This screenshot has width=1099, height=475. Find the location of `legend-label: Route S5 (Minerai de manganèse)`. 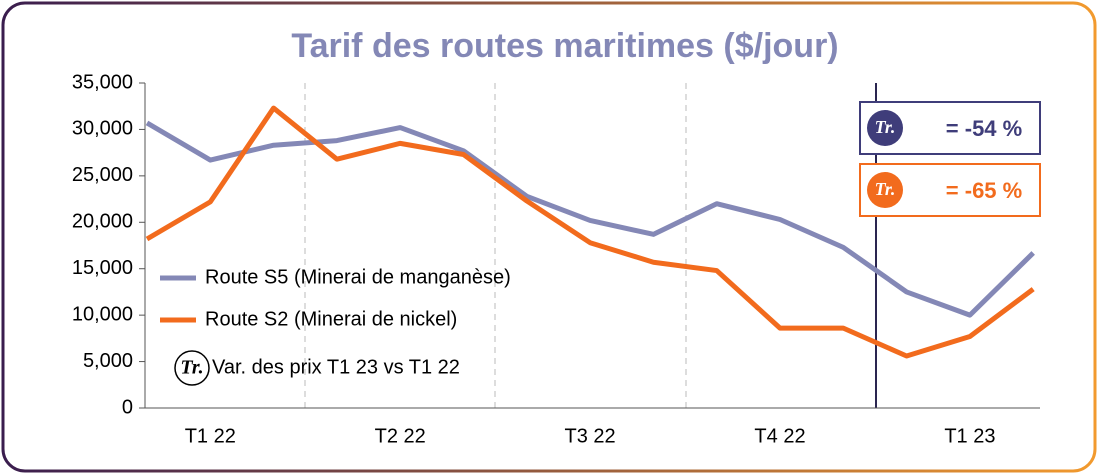

legend-label: Route S5 (Minerai de manganèse) is located at coordinates (358, 277).